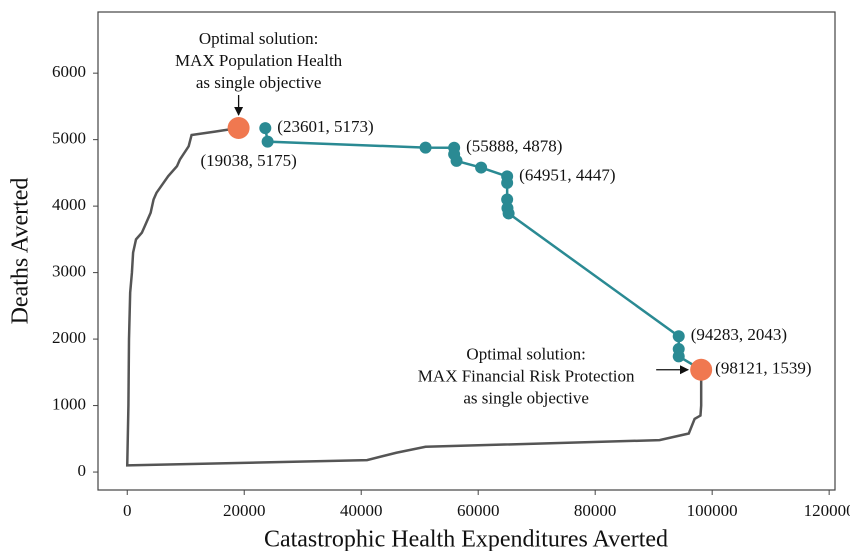  Describe the element at coordinates (69, 138) in the screenshot. I see `y-tick-label: 5000` at that location.